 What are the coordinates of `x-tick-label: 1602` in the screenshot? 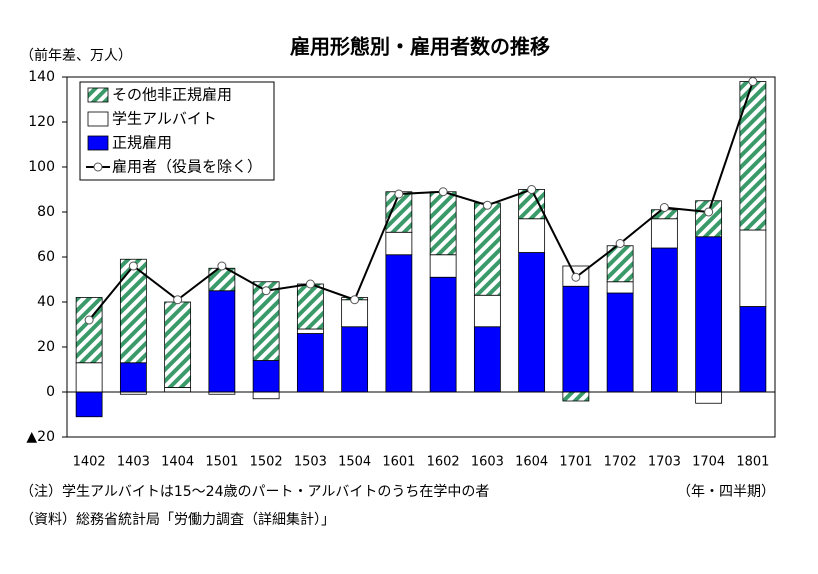 It's located at (443, 462).